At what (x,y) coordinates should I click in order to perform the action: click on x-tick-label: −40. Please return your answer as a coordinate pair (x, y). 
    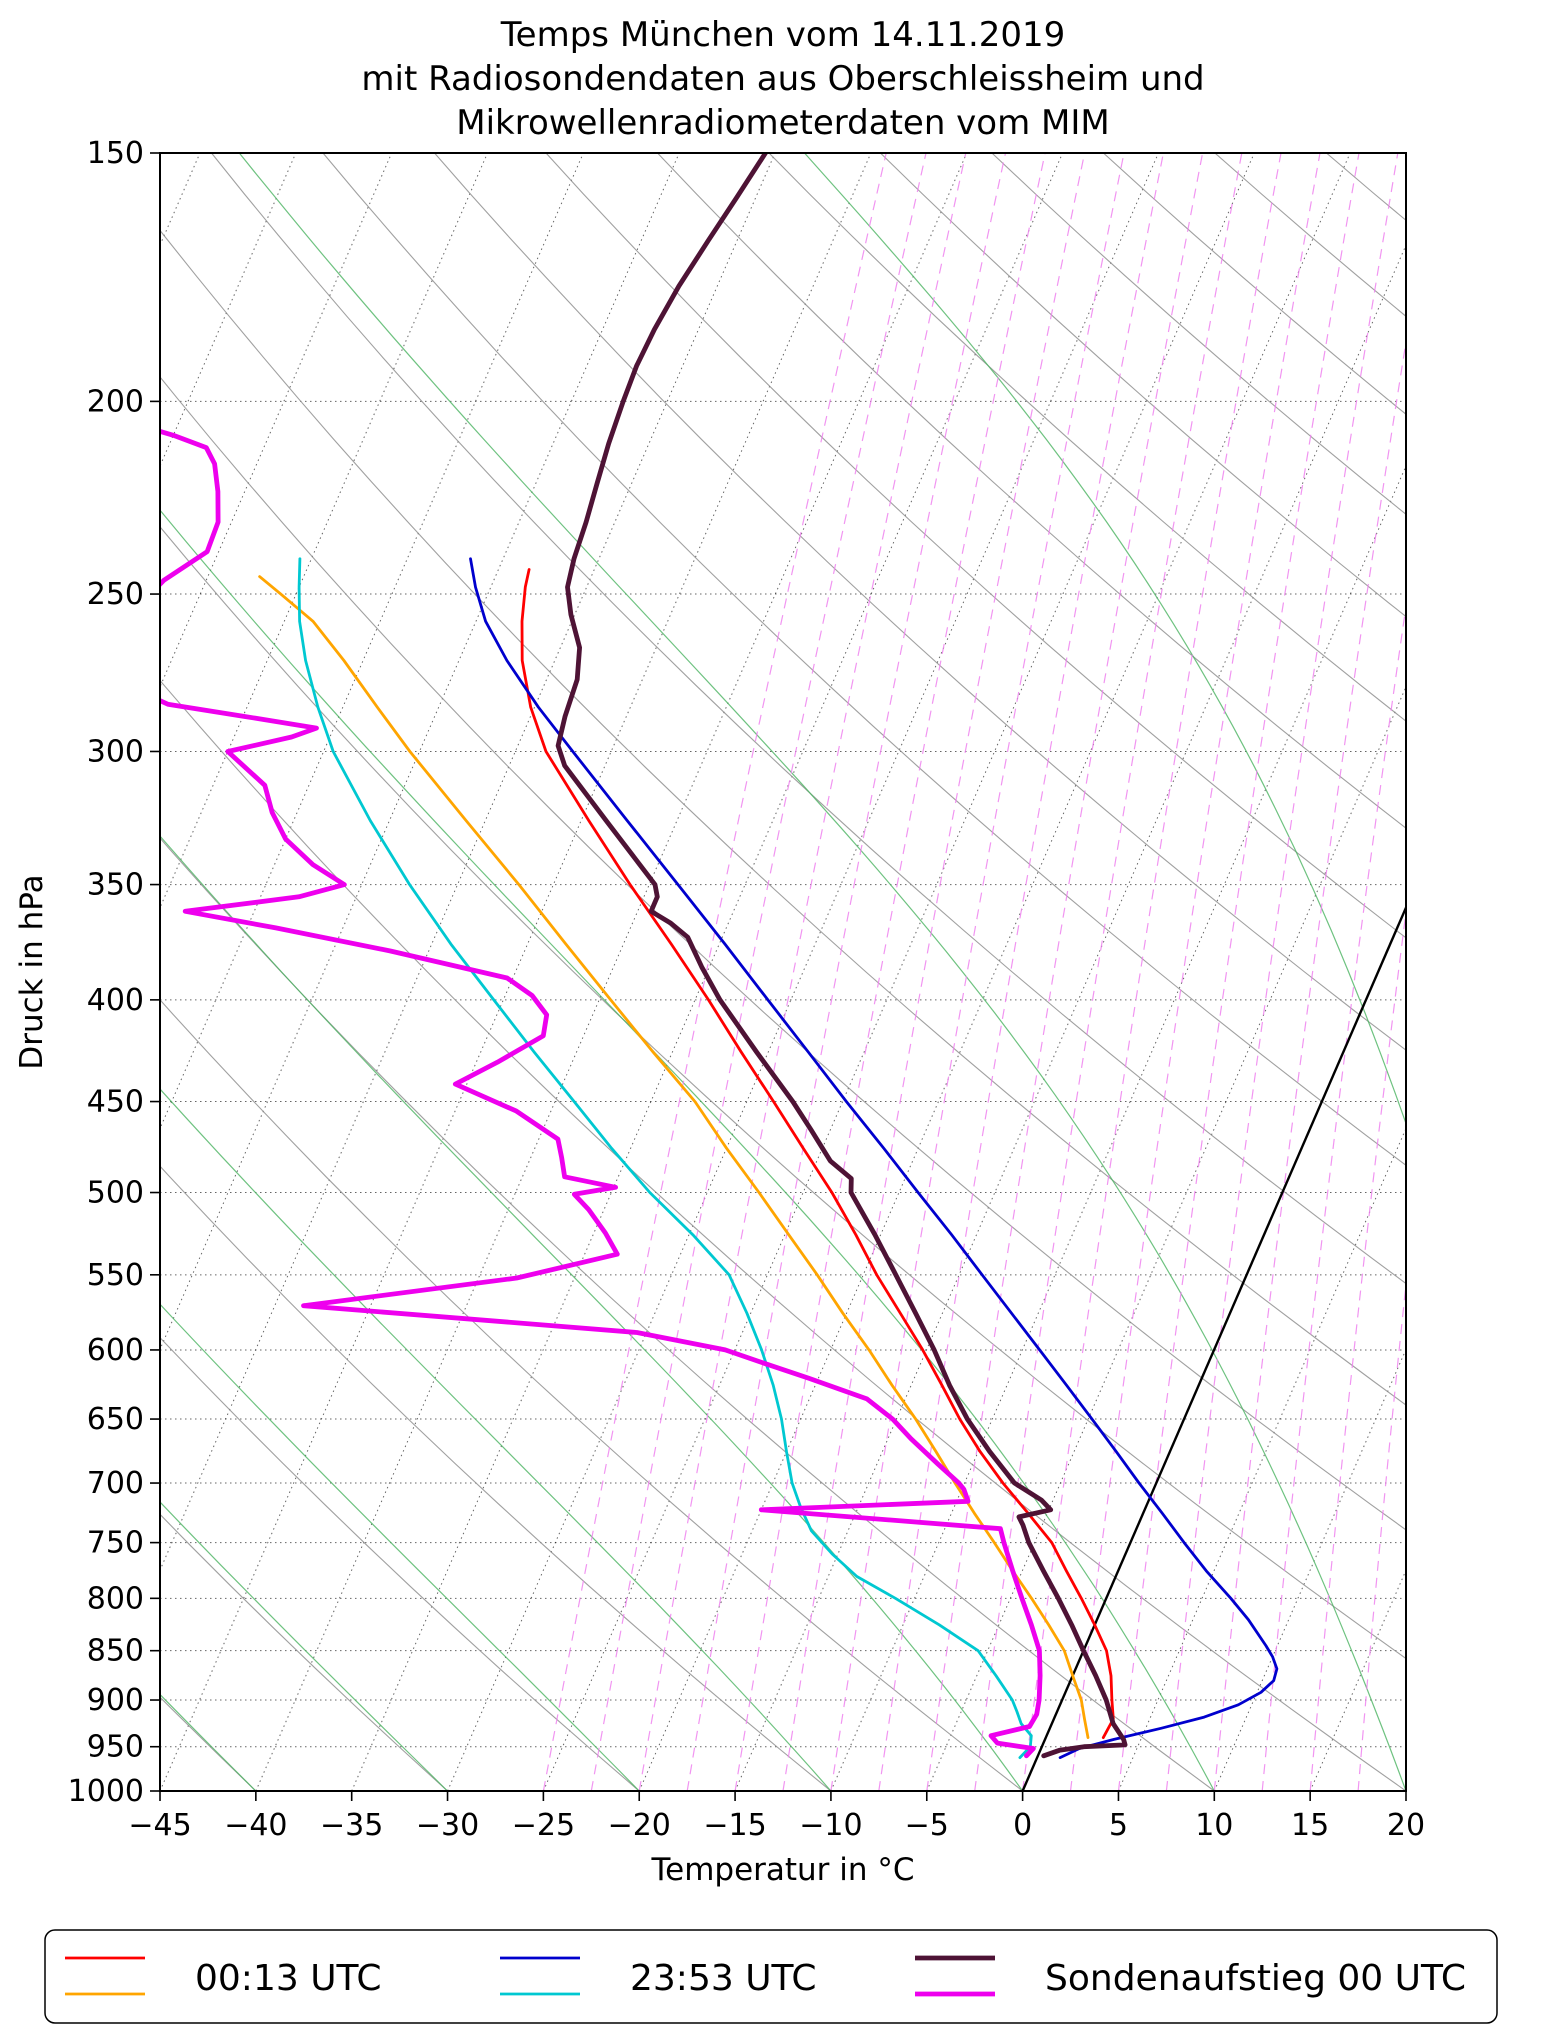
    Looking at the image, I should click on (255, 1825).